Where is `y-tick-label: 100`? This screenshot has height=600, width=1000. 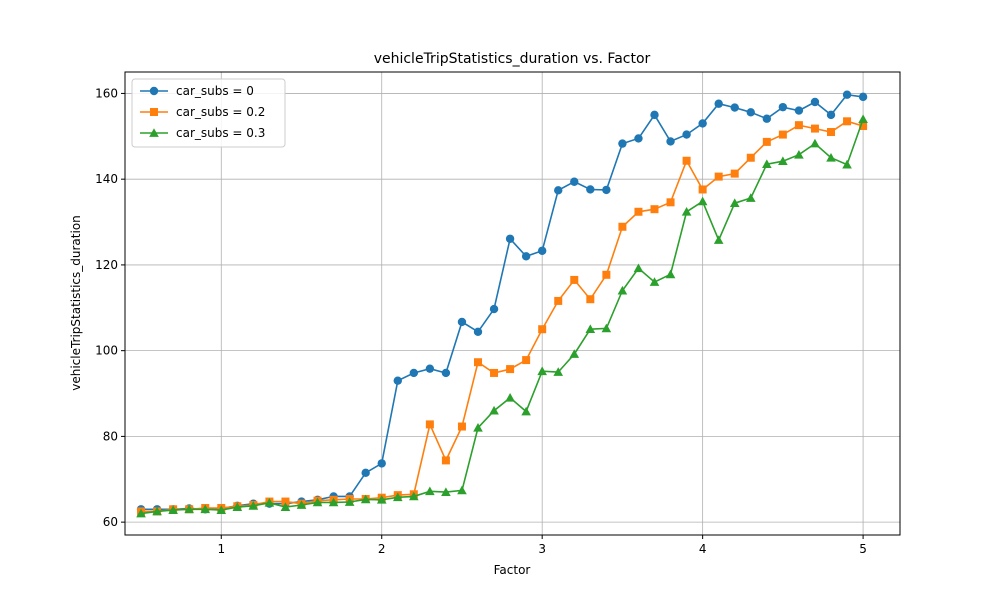 y-tick-label: 100 is located at coordinates (106, 351).